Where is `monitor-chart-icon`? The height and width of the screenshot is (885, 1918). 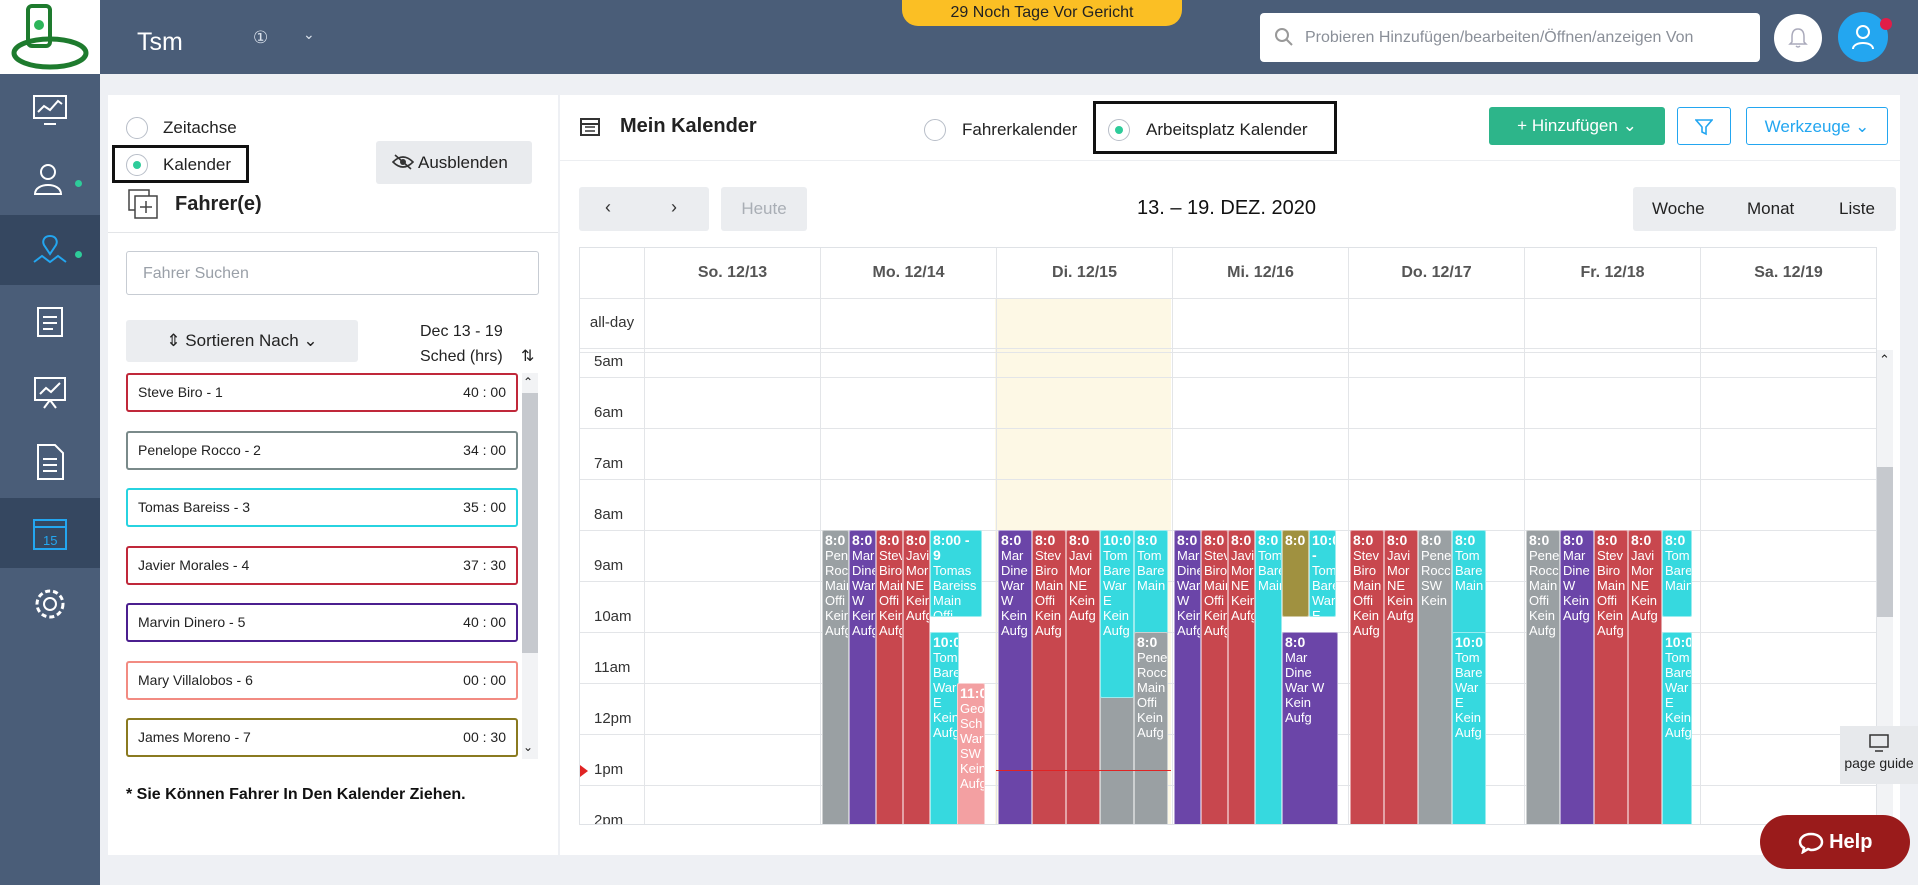
monitor-chart-icon is located at coordinates (50, 110).